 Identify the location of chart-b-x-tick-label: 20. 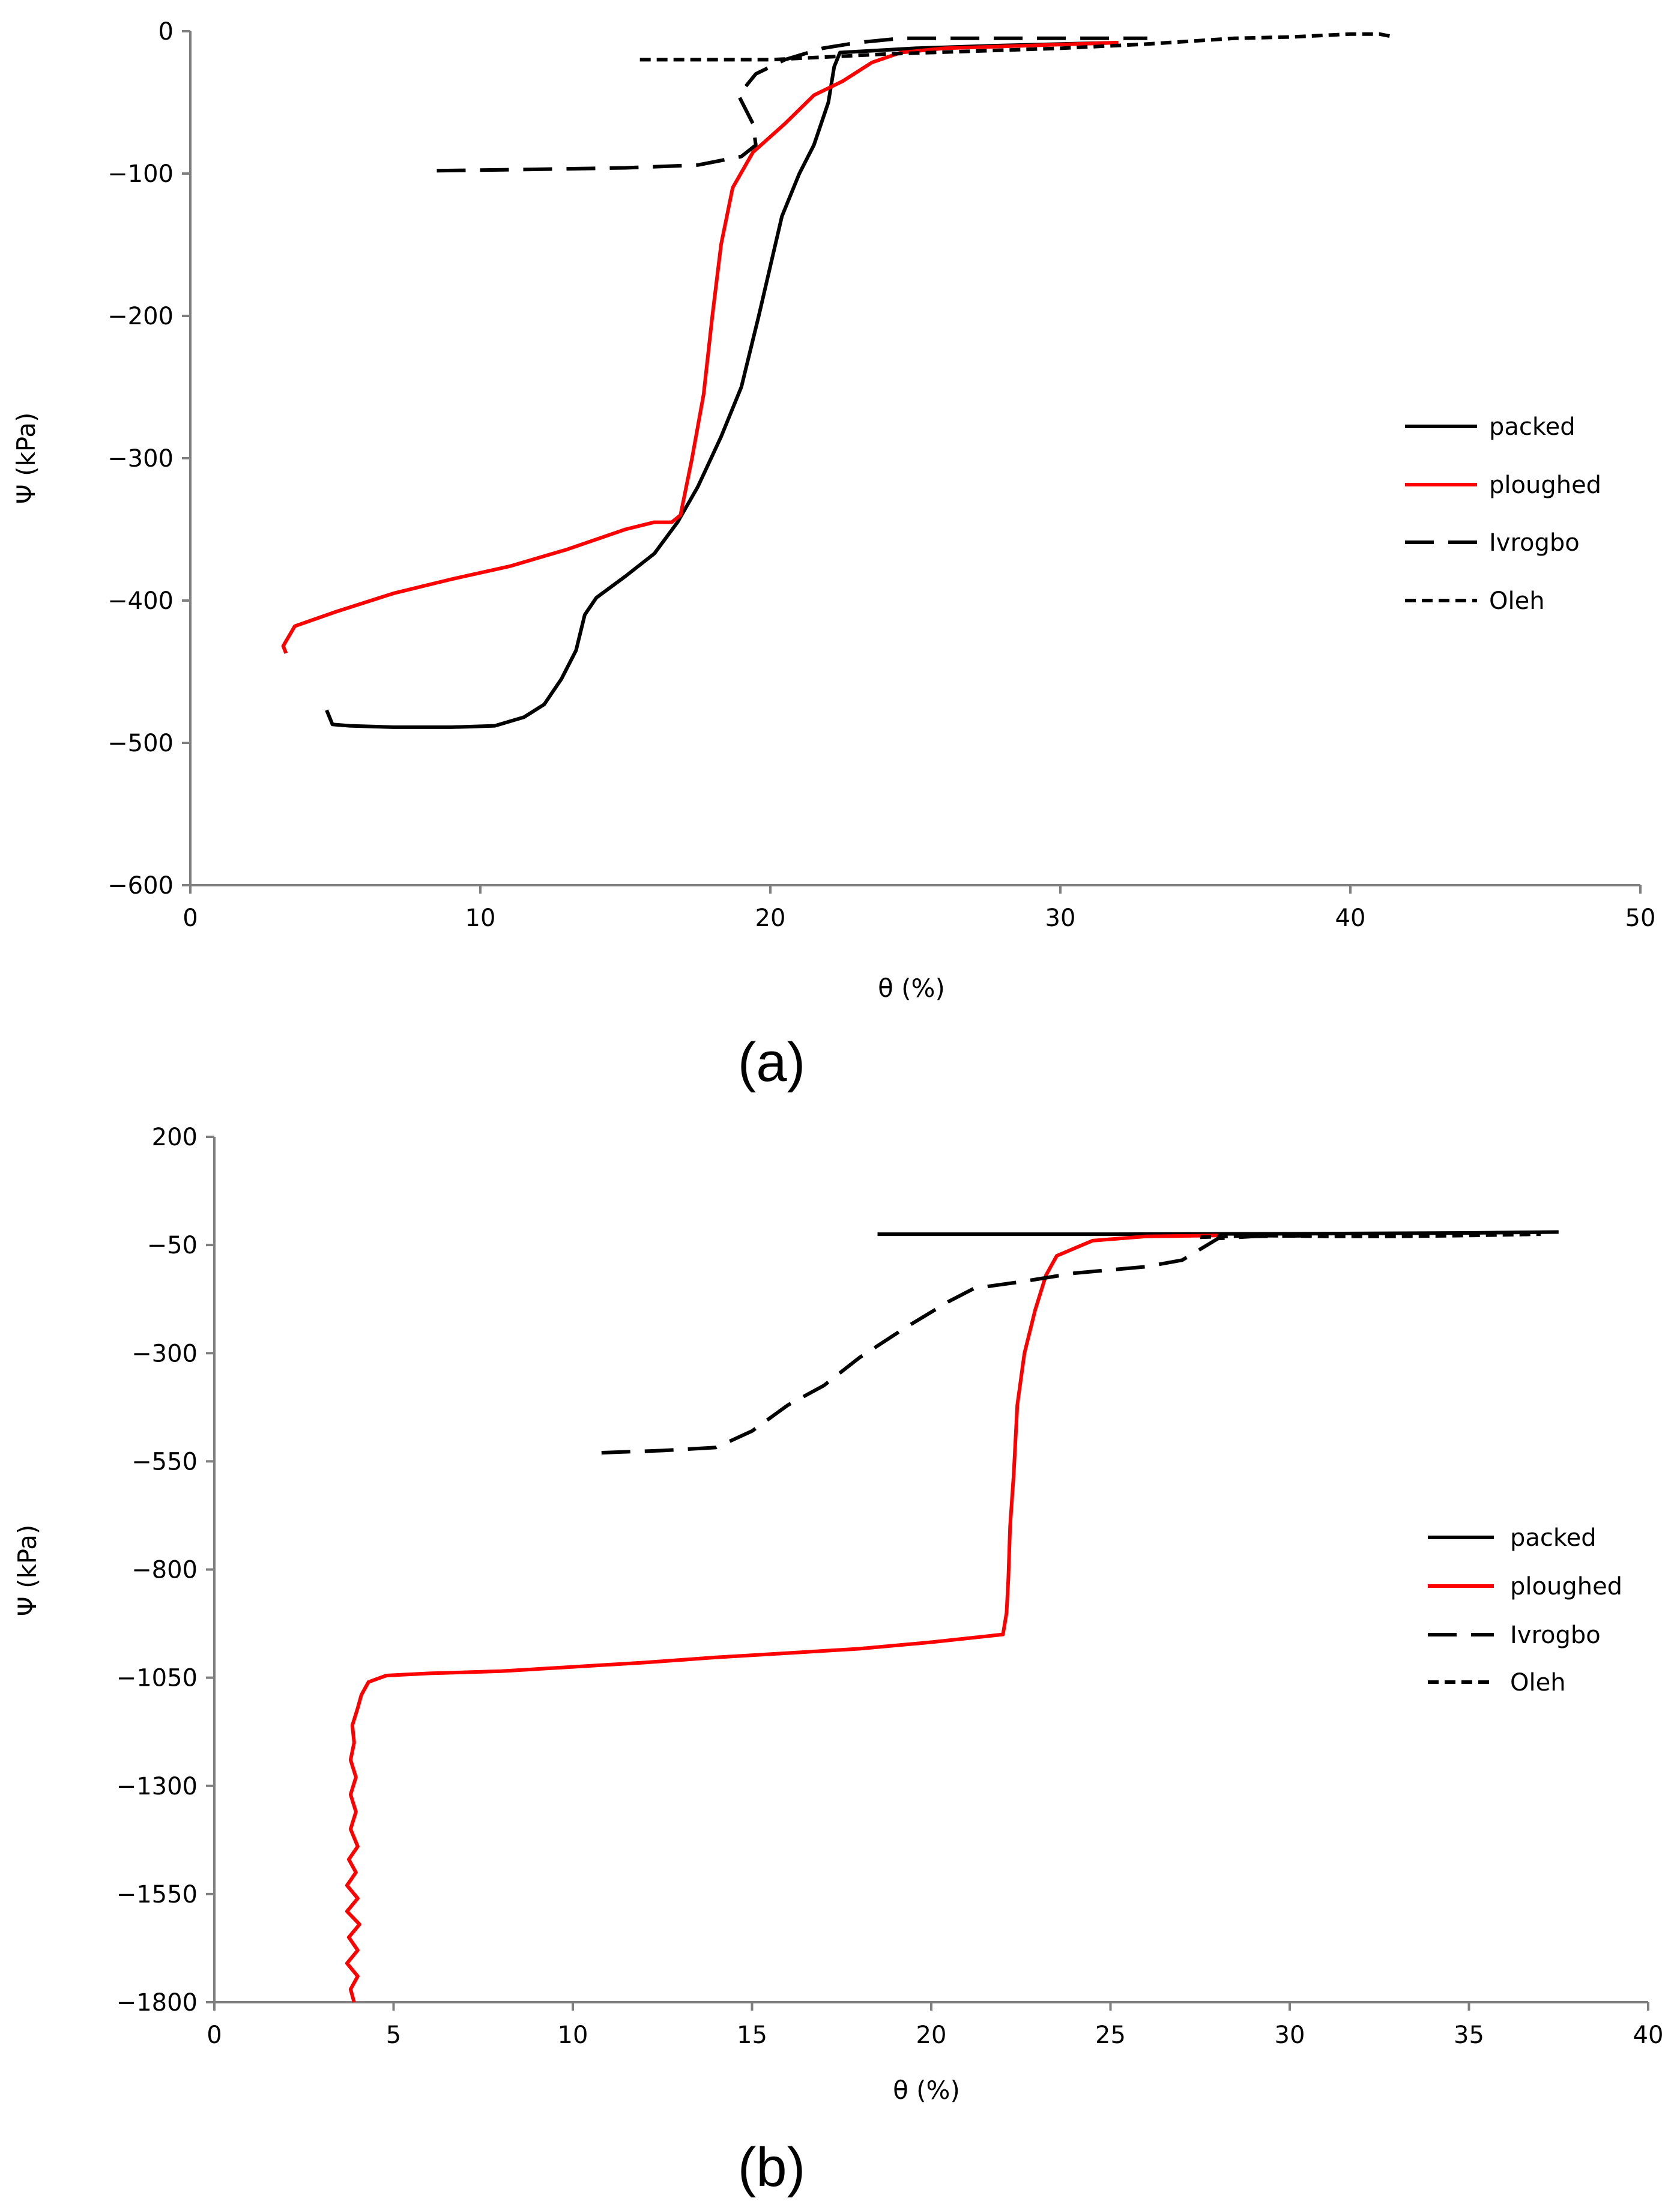
(931, 2035).